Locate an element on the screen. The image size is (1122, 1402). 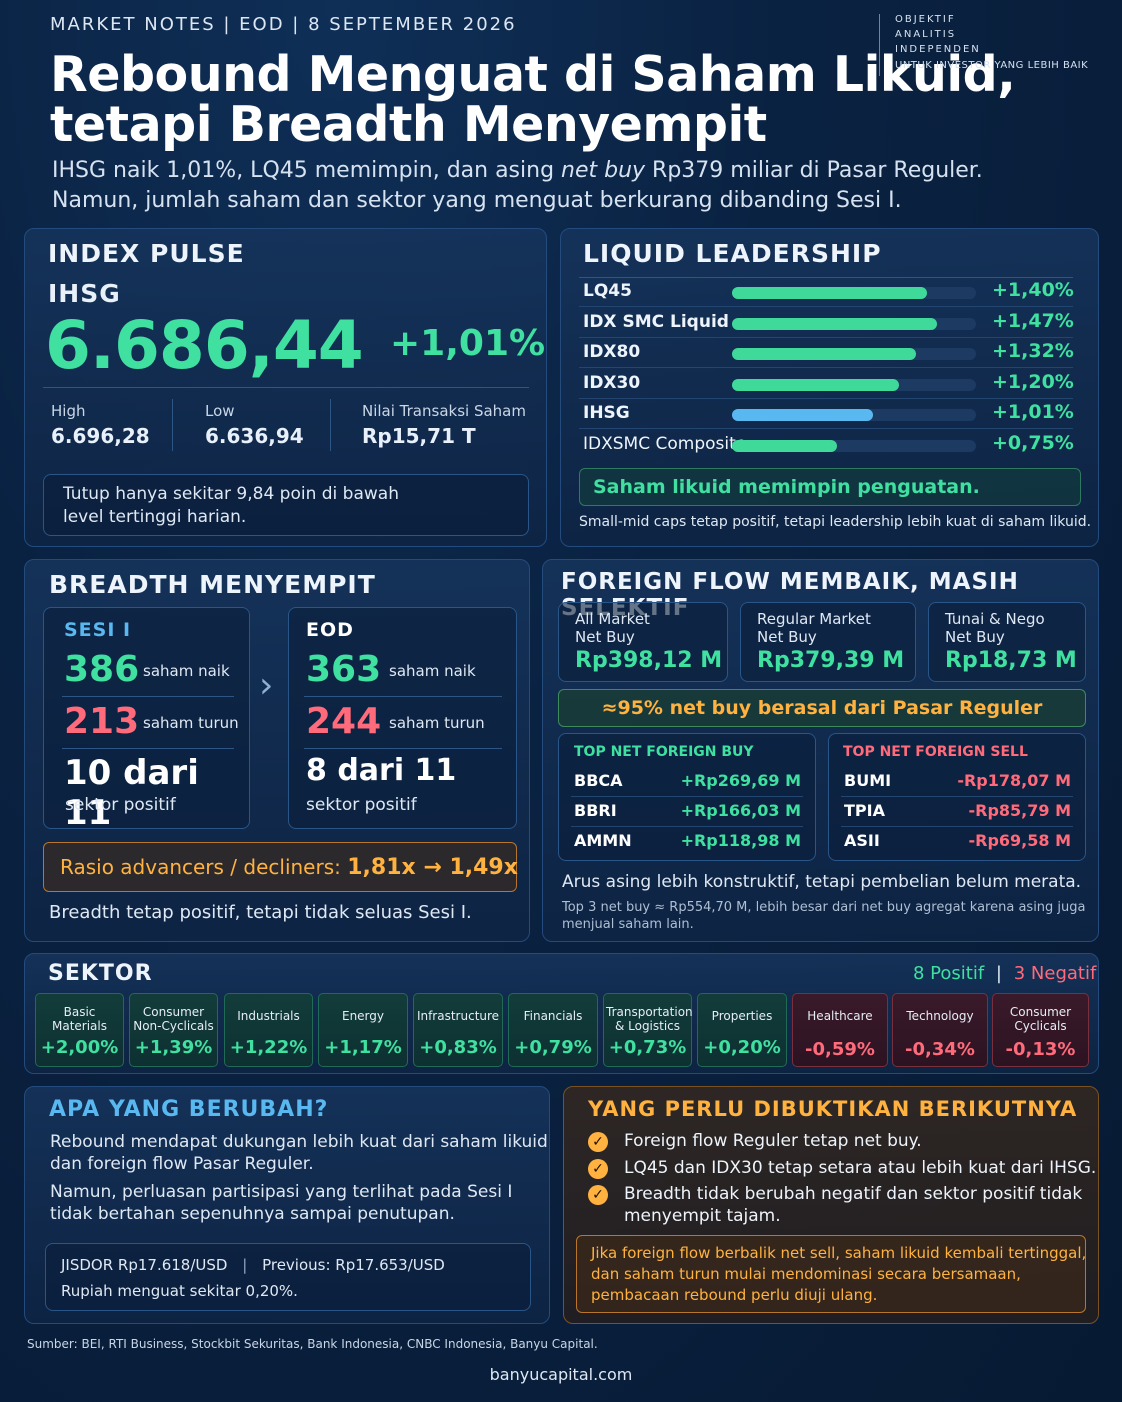
sector-change: -0,13% is located at coordinates (1040, 1049).